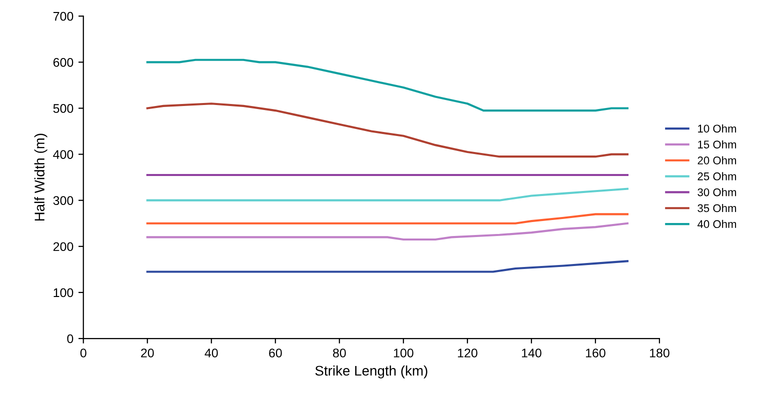  What do you see at coordinates (41, 177) in the screenshot?
I see `y-axis-title: Half Width (m)` at bounding box center [41, 177].